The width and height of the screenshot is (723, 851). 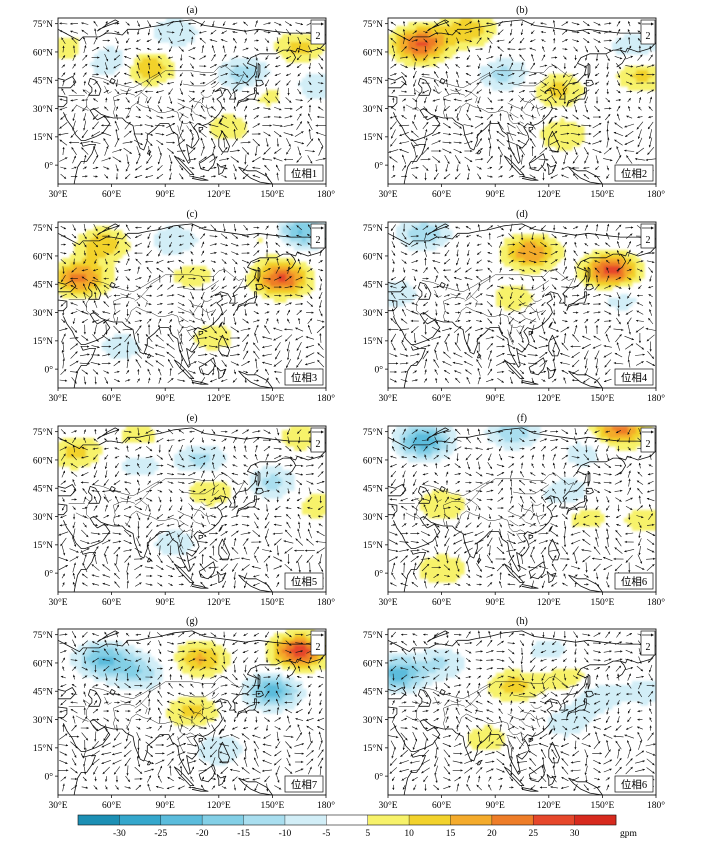 I want to click on lat-tick-label: 45°N, so click(x=43, y=285).